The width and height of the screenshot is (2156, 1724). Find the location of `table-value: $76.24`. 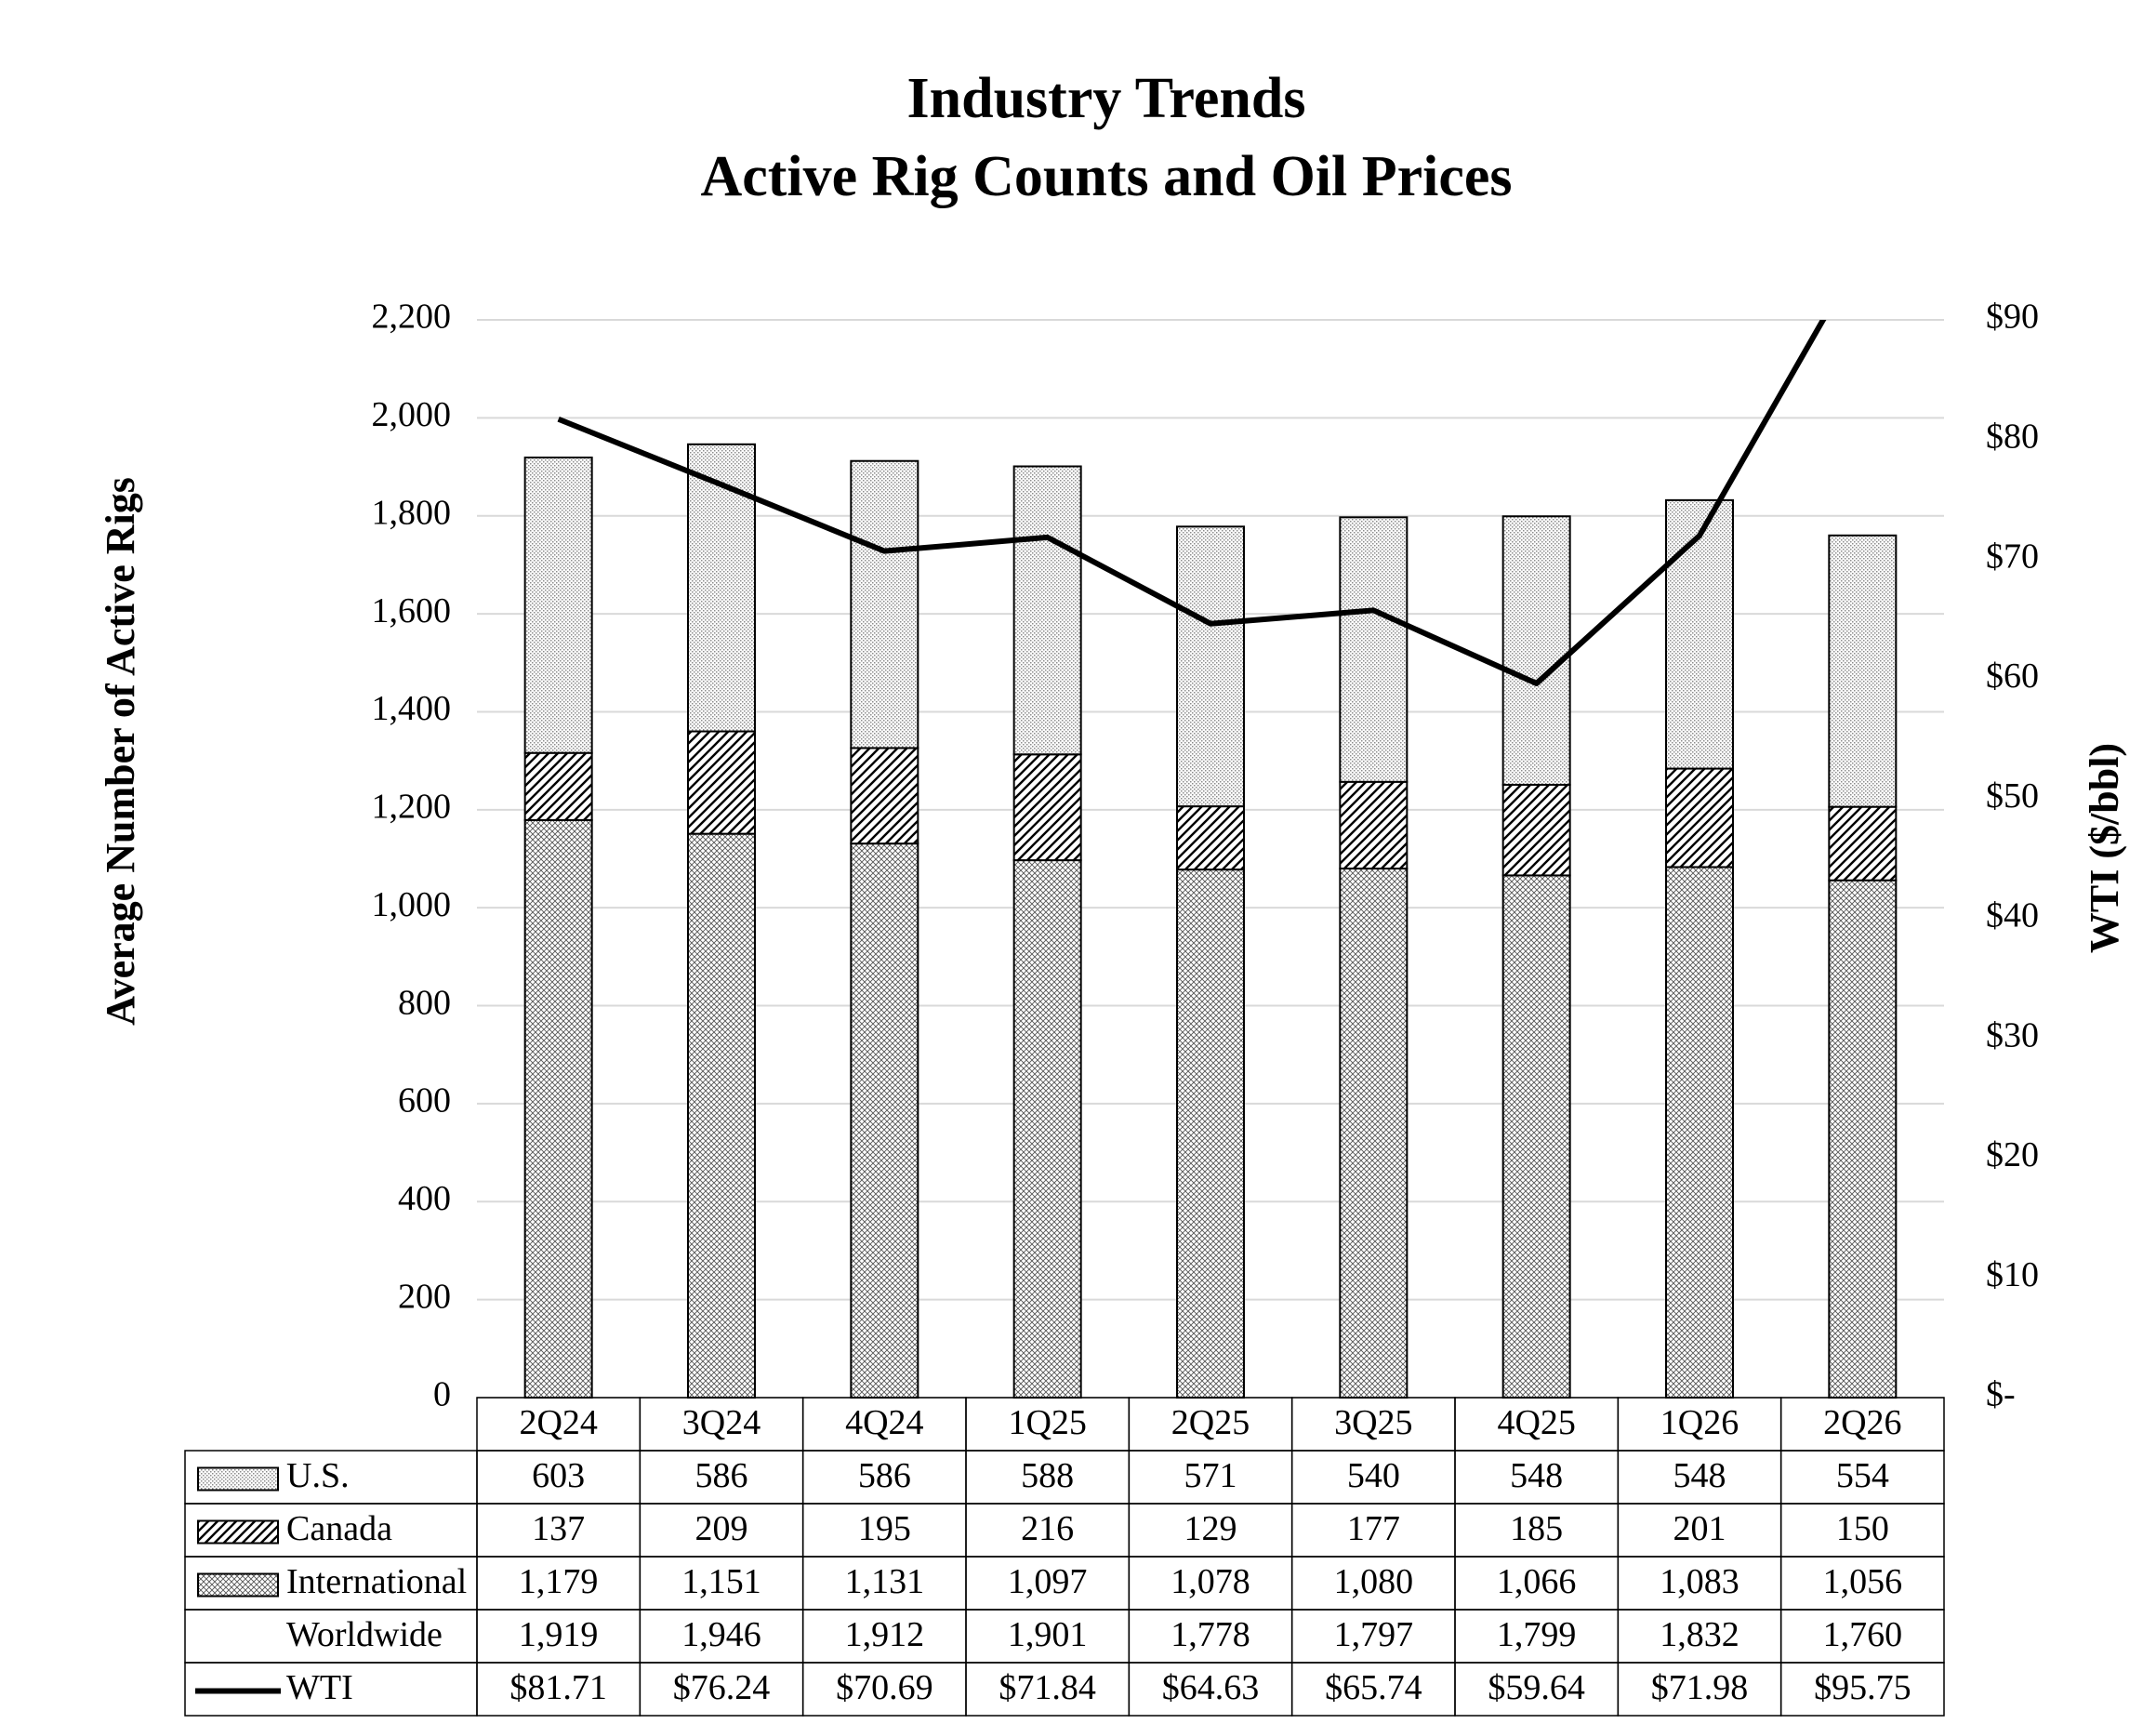

table-value: $76.24 is located at coordinates (722, 1687).